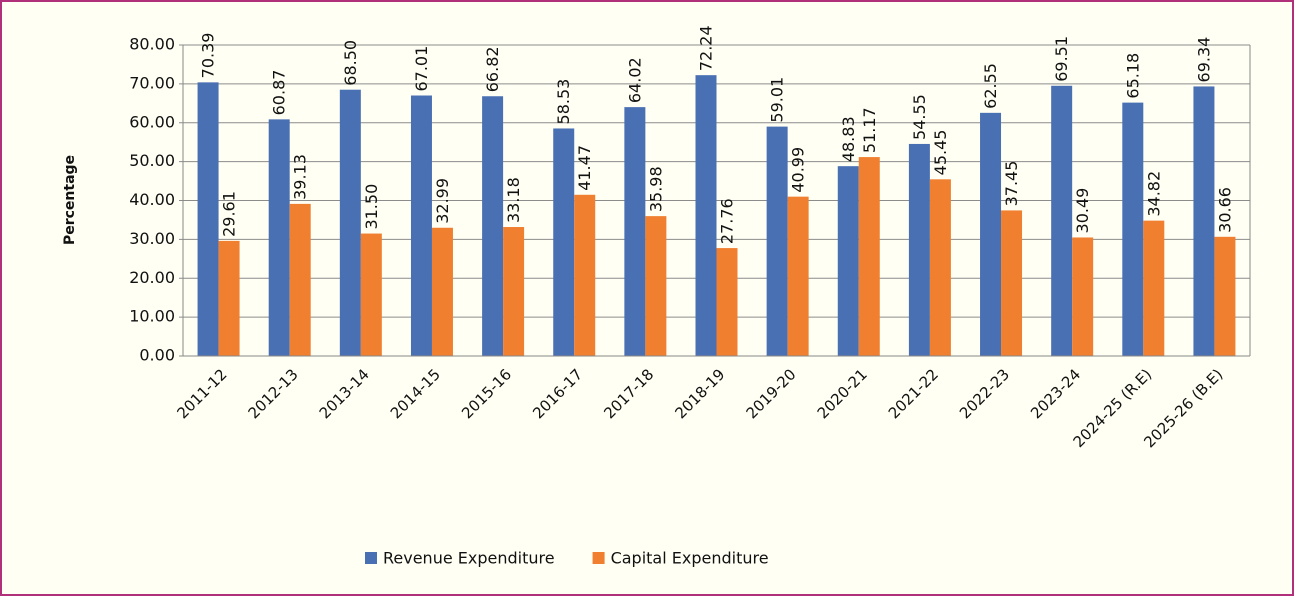 The width and height of the screenshot is (1294, 596). What do you see at coordinates (208, 56) in the screenshot?
I see `data-label: 70.39` at bounding box center [208, 56].